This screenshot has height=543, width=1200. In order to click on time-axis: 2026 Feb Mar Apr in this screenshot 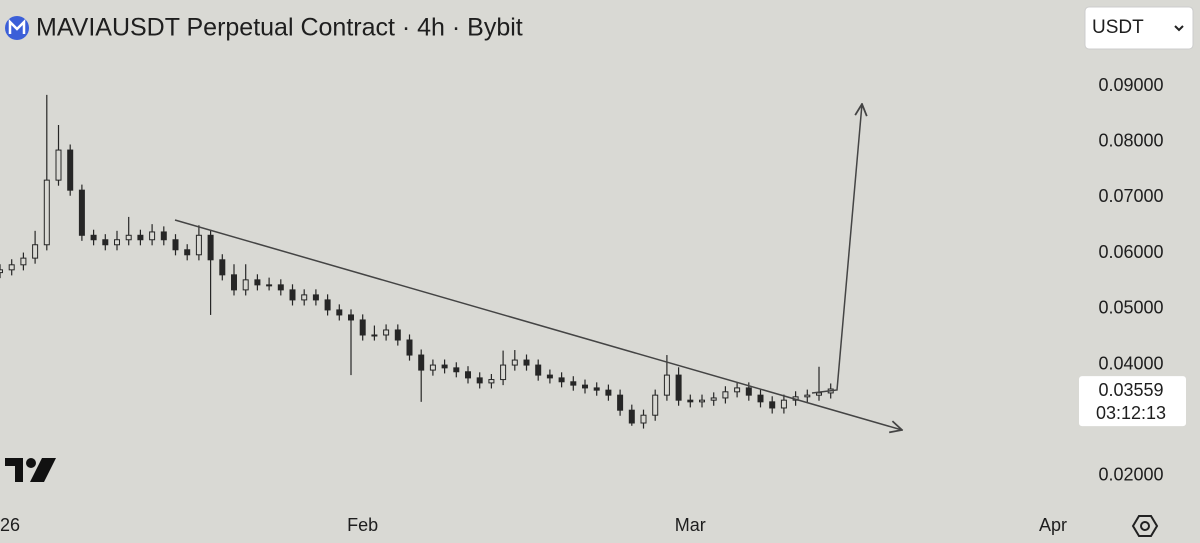, I will do `click(533, 525)`.